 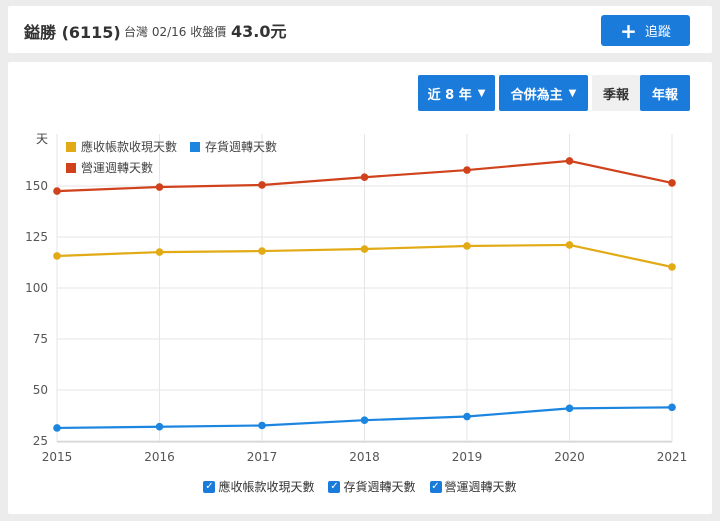 I want to click on legend-label: 應收帳款收現天數, so click(x=129, y=146).